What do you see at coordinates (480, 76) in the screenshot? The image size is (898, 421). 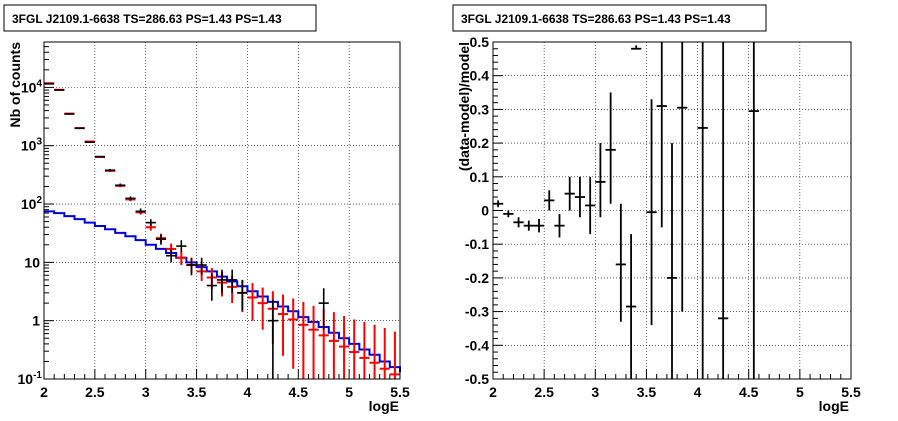 I see `right-y-tick-label: 0.4` at bounding box center [480, 76].